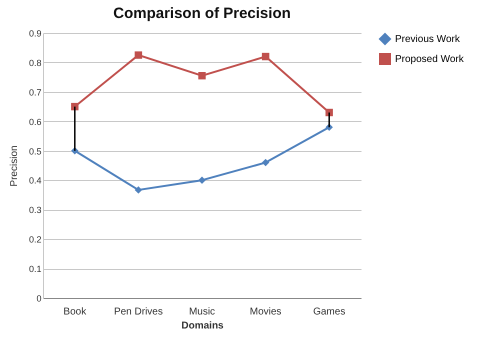 This screenshot has width=478, height=338. I want to click on y-tick-label: 0.5, so click(35, 151).